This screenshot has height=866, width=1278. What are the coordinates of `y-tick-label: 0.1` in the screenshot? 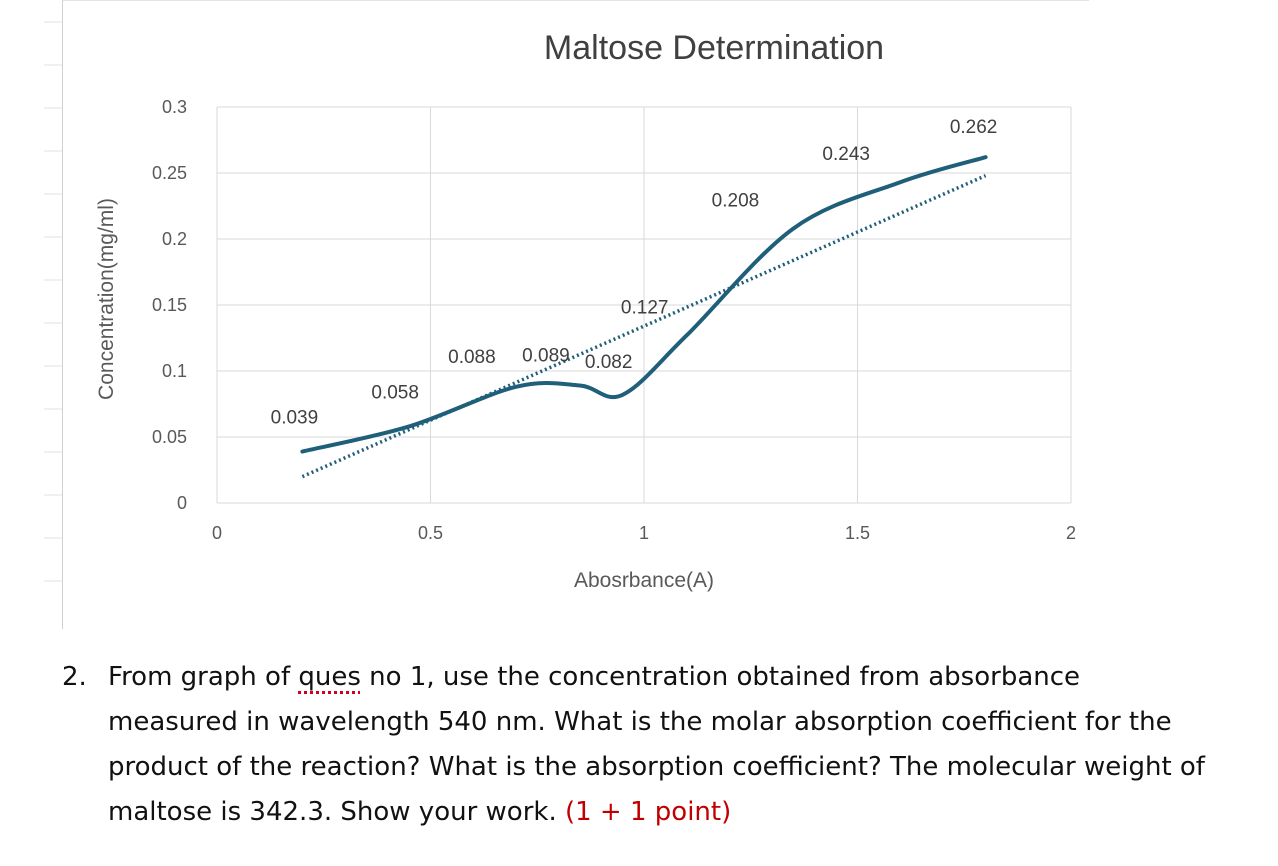 It's located at (174, 371).